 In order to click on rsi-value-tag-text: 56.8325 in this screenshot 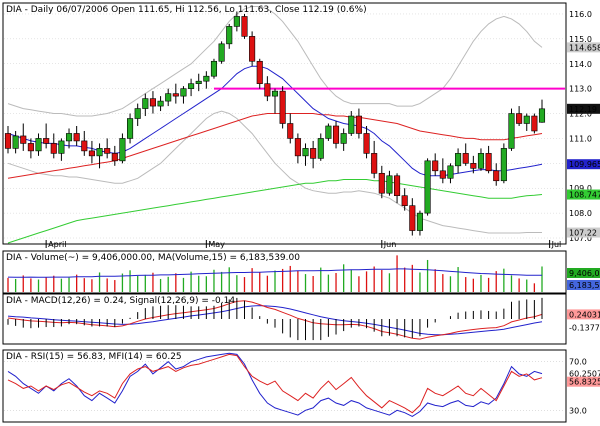, I will do `click(584, 382)`.